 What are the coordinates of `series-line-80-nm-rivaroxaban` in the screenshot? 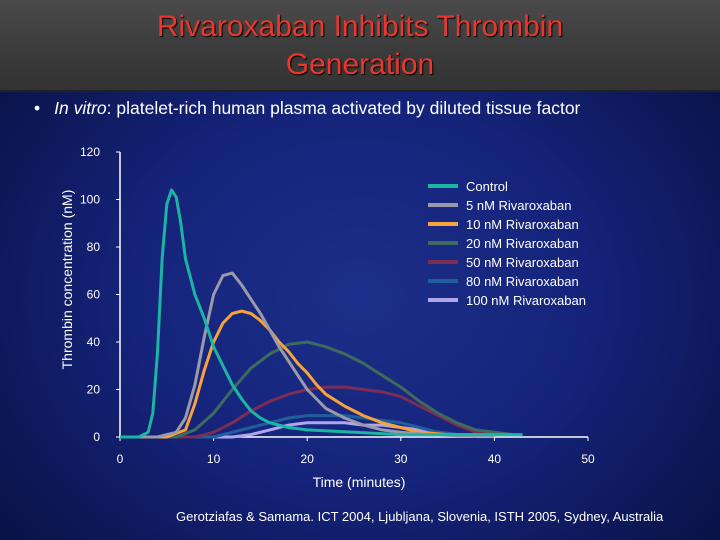 It's located at (298, 426).